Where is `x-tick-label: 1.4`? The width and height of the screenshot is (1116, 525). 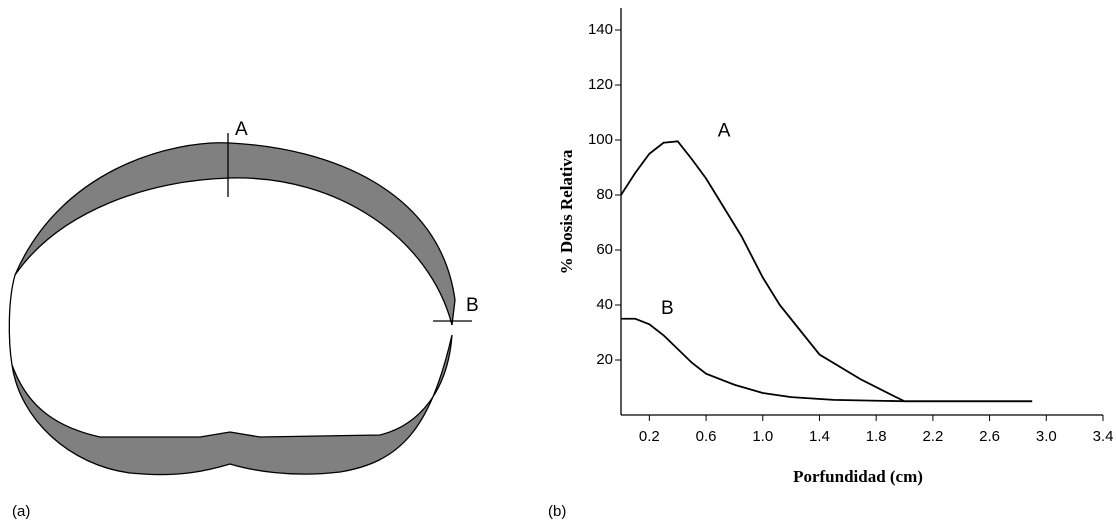
x-tick-label: 1.4 is located at coordinates (819, 436).